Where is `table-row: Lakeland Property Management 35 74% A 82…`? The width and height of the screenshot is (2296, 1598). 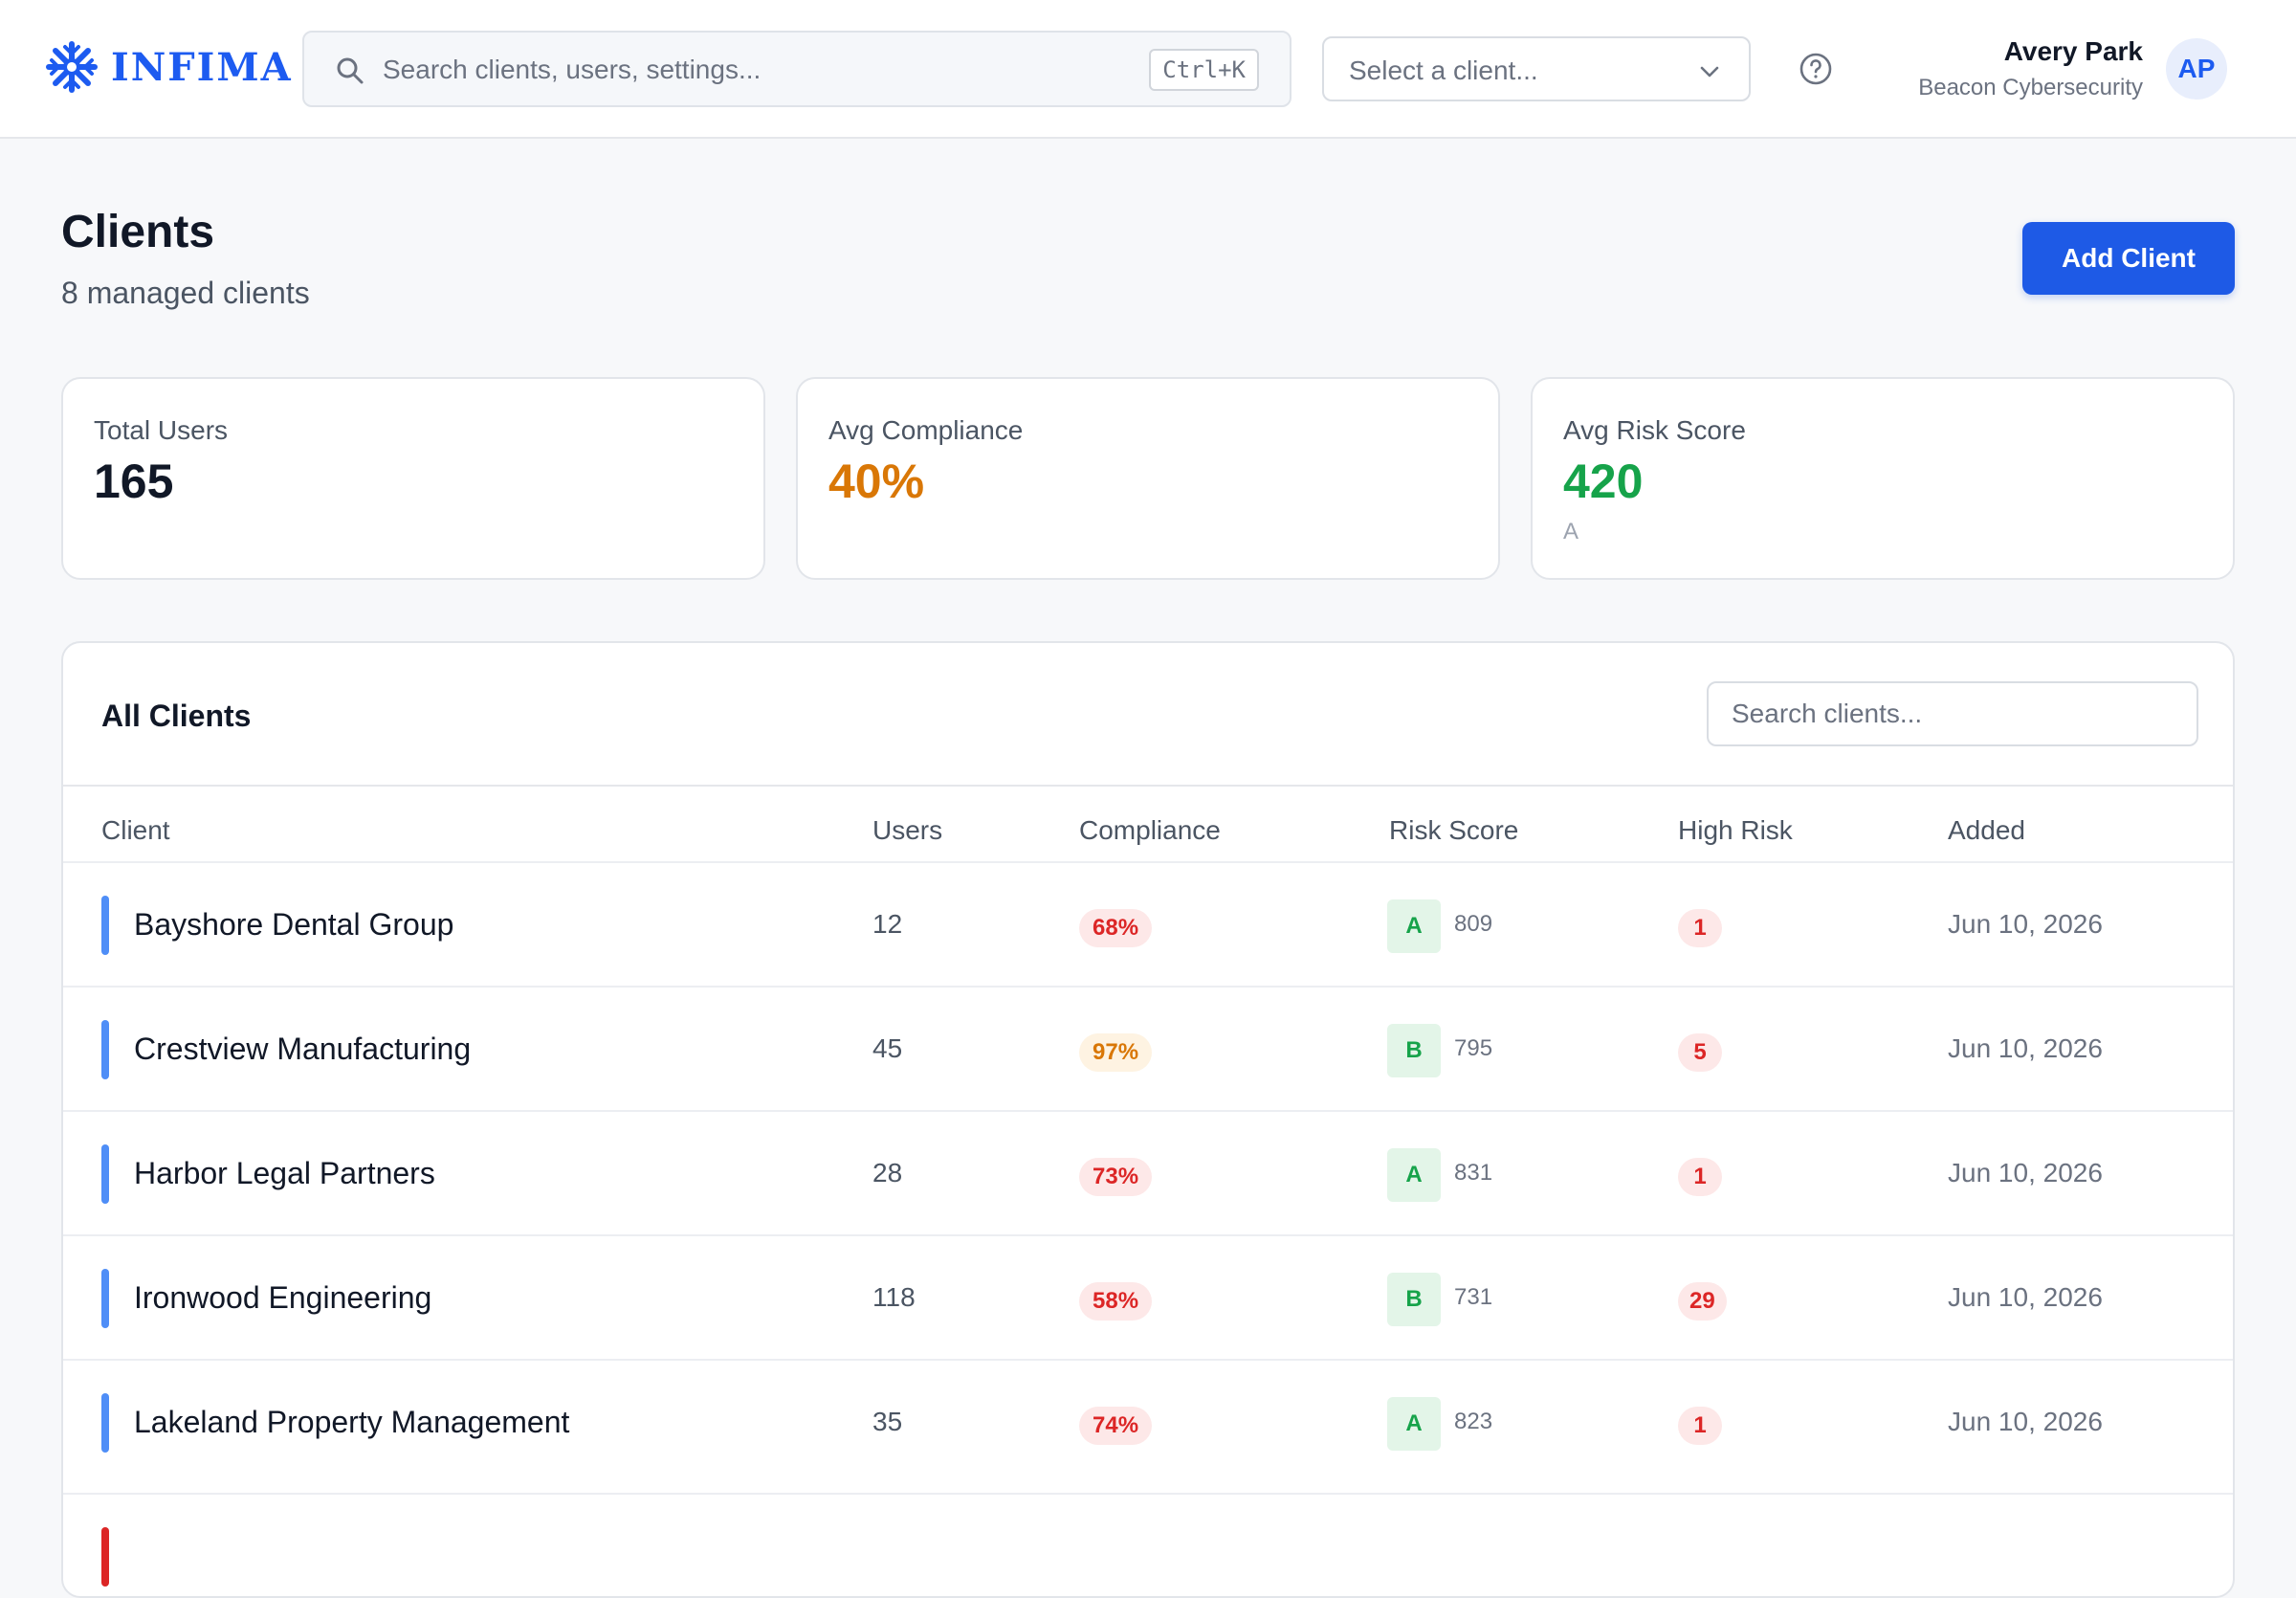
table-row: Lakeland Property Management 35 74% A 82… is located at coordinates (1148, 1421).